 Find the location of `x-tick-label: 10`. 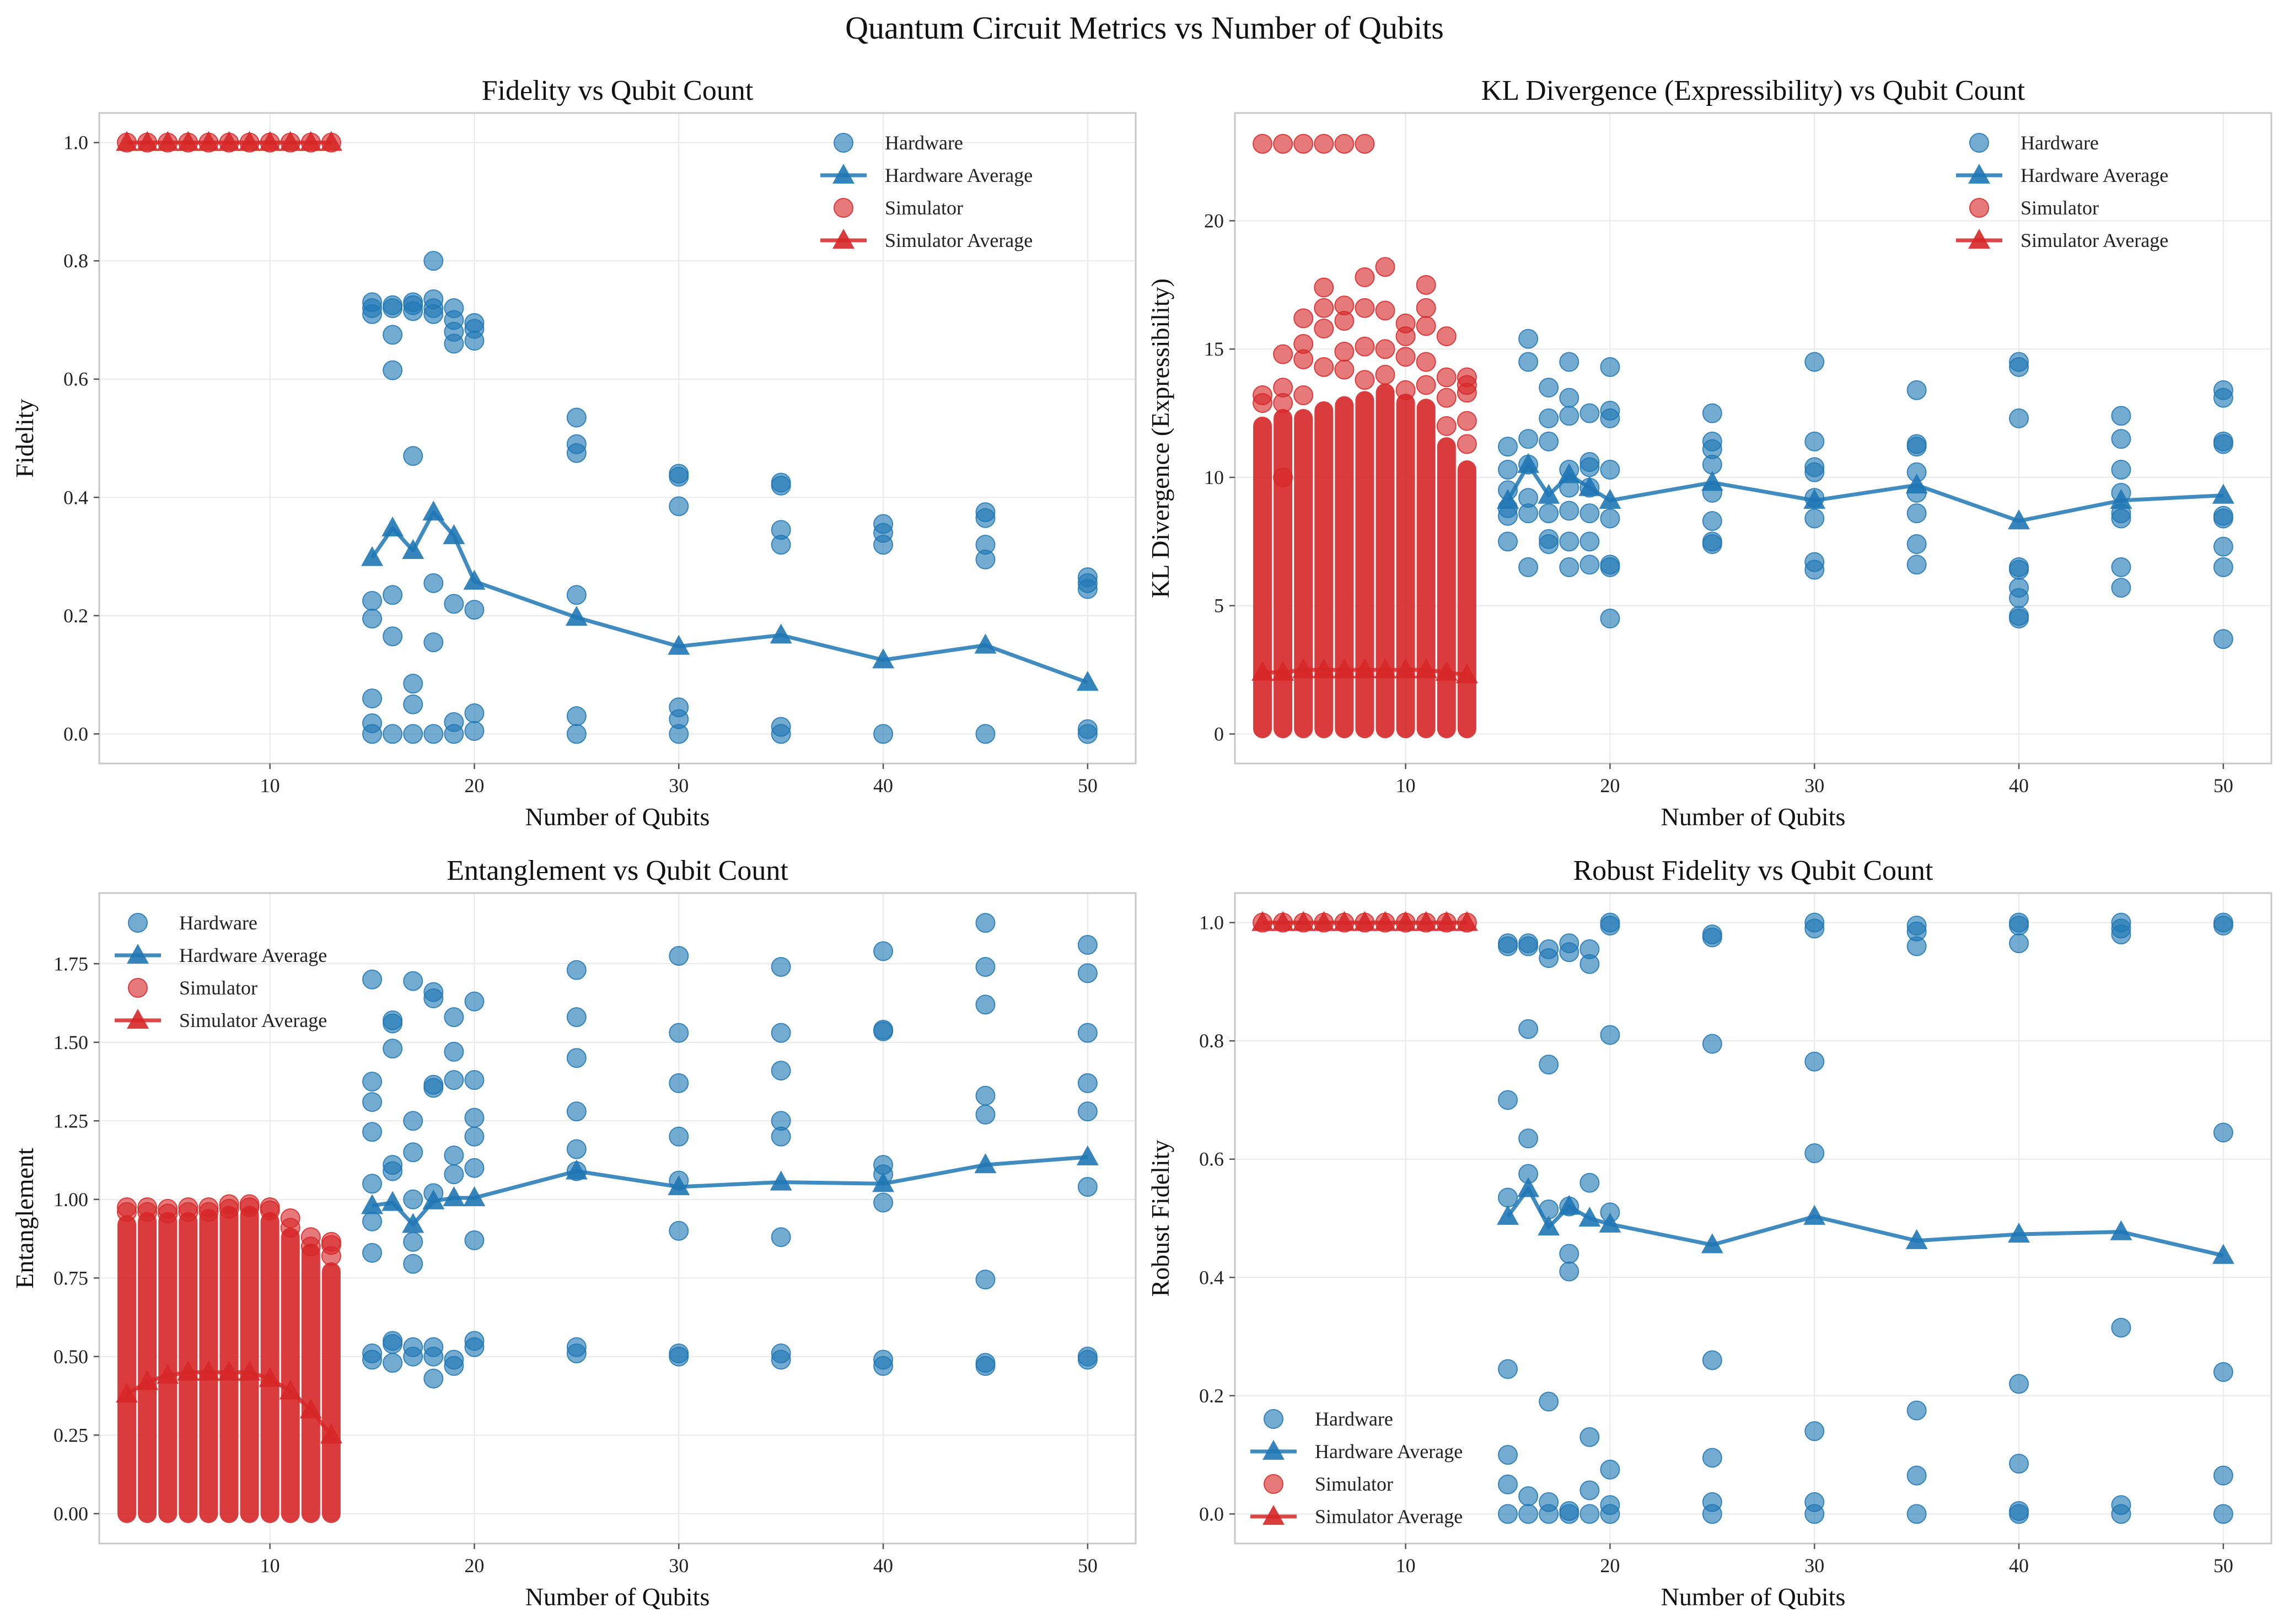

x-tick-label: 10 is located at coordinates (270, 786).